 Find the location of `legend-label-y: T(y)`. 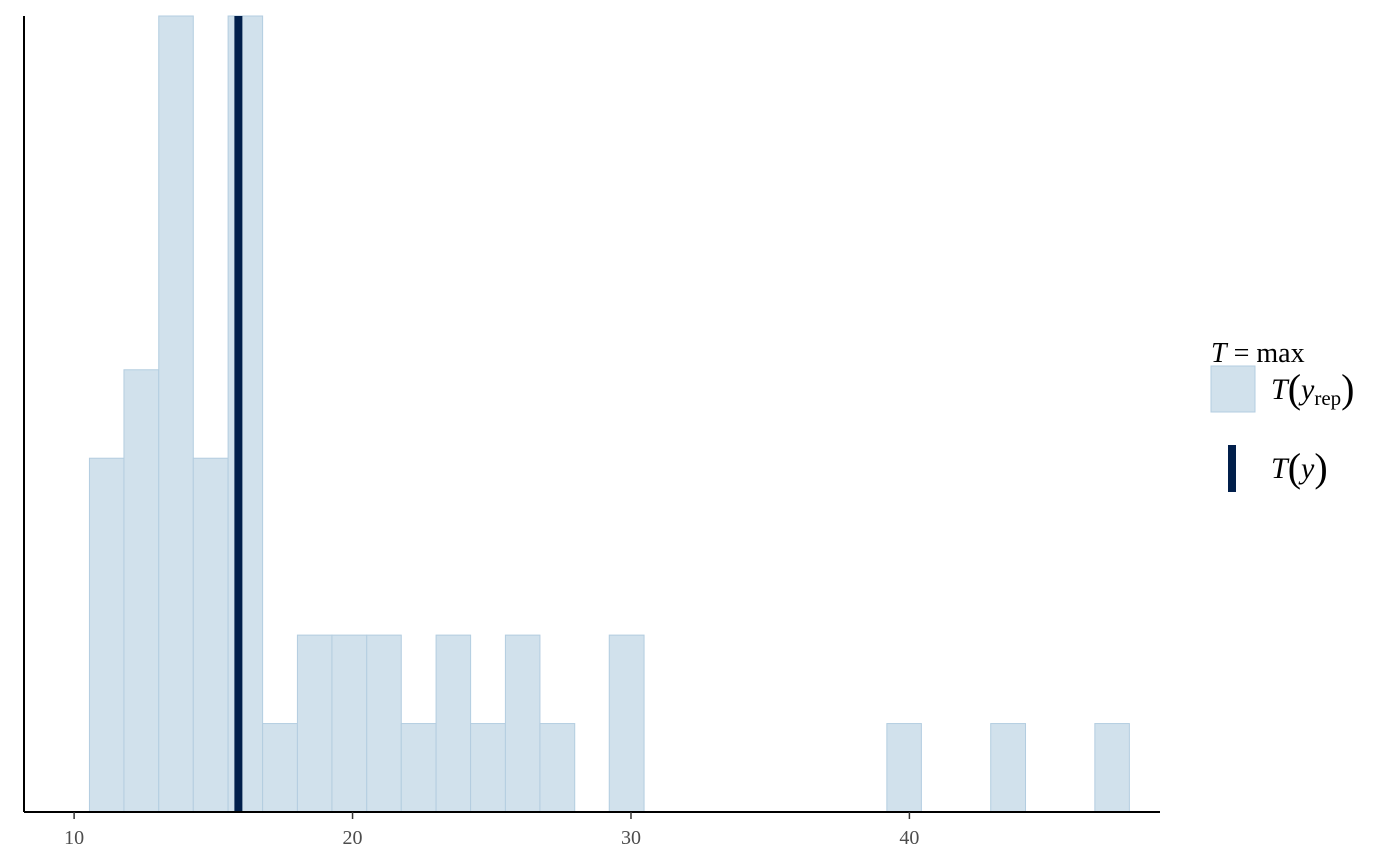

legend-label-y: T(y) is located at coordinates (1299, 467).